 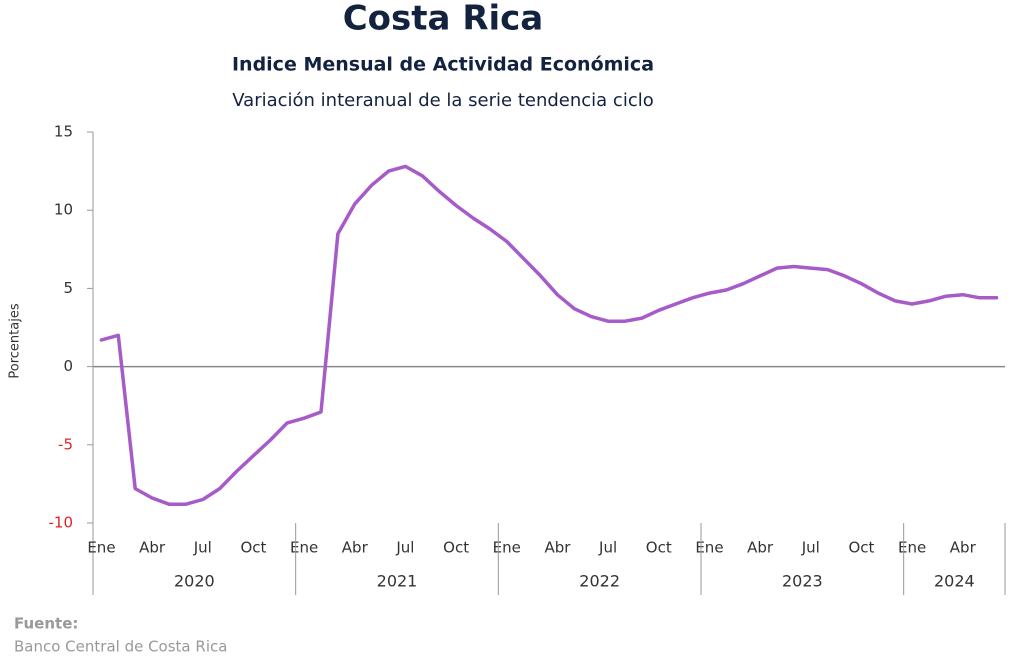 I want to click on y-tick-label: 5, so click(x=68, y=288).